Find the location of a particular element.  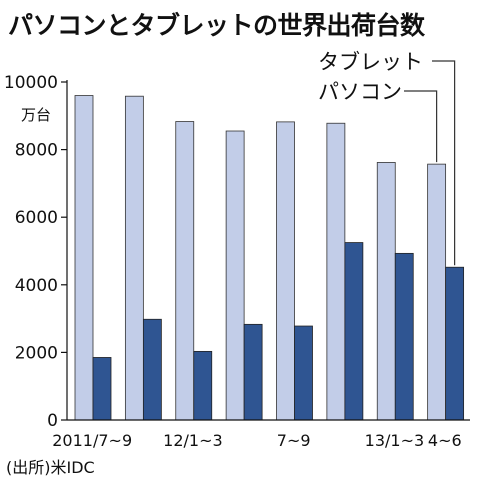

y-tick-label: 4000 is located at coordinates (36, 286).